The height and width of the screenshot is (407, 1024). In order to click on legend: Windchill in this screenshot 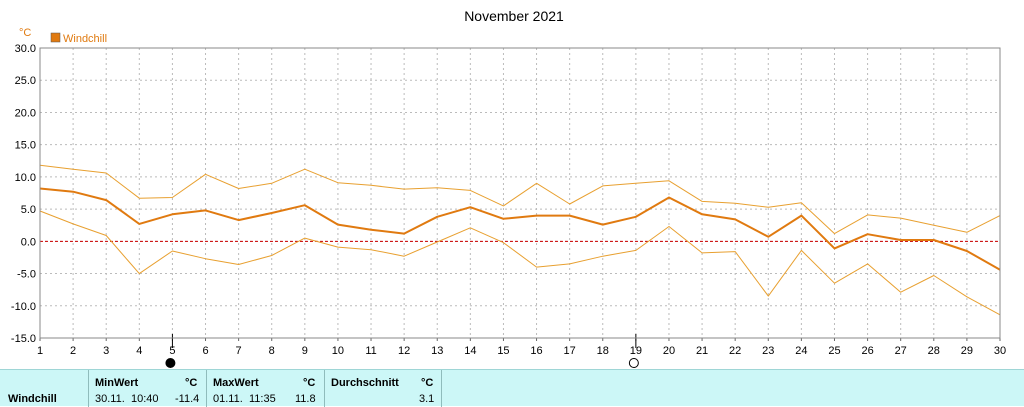, I will do `click(78, 38)`.